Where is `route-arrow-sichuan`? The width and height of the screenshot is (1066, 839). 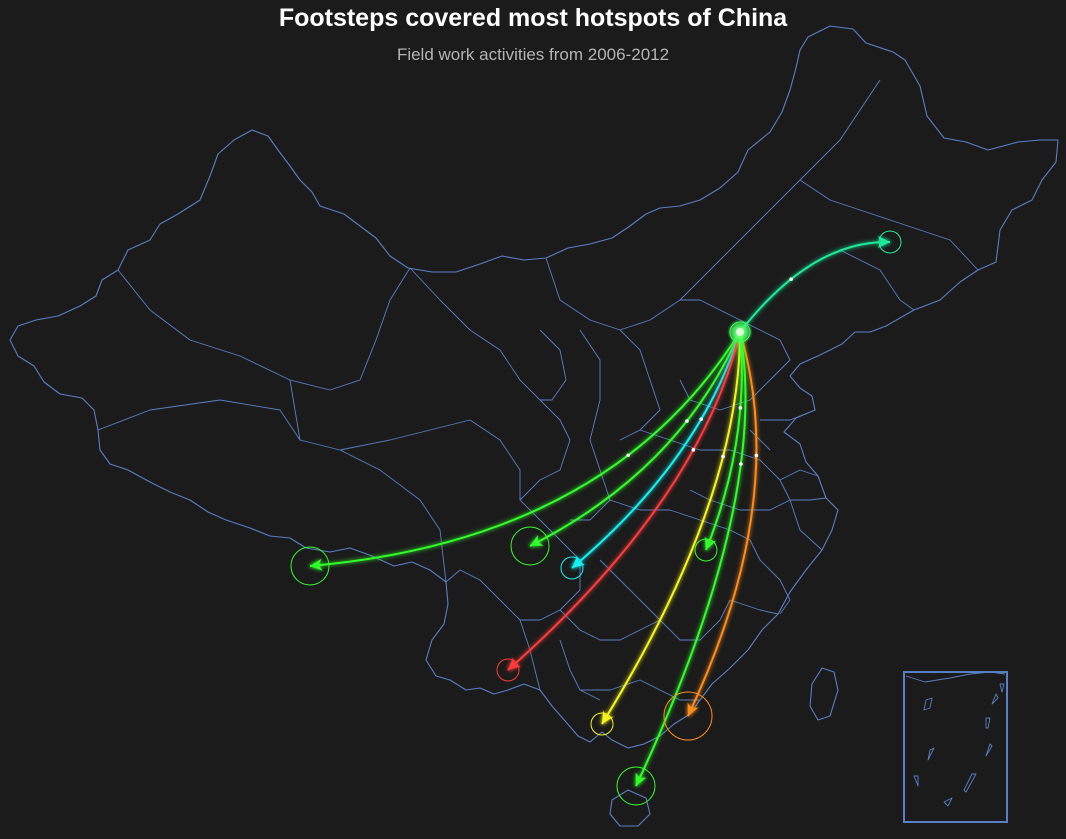 route-arrow-sichuan is located at coordinates (537, 540).